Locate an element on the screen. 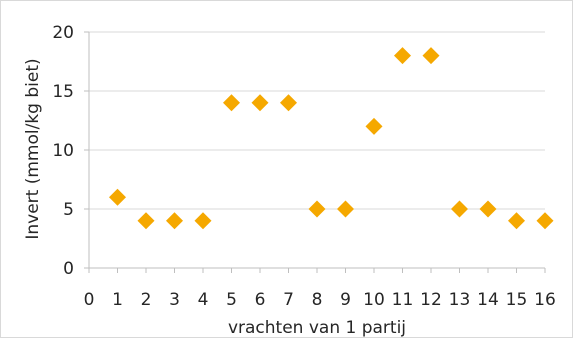  x-tick-labels: 0 1 2 3 4 5 6 7 8 9 10 11 12 13 14 15 16 is located at coordinates (320, 300).